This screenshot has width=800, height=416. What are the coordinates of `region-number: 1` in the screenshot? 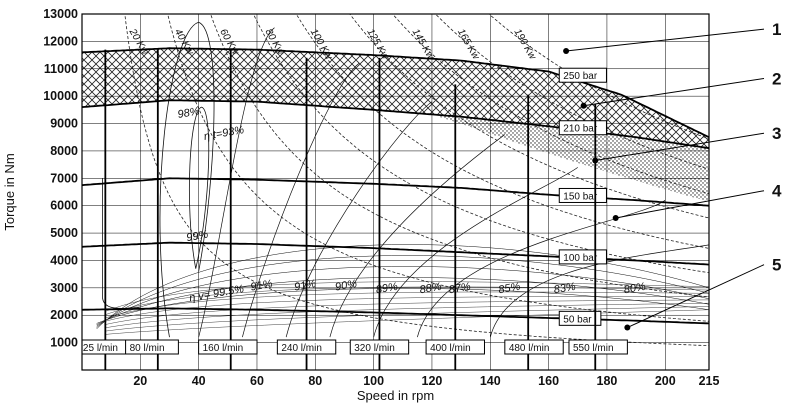 It's located at (776, 29).